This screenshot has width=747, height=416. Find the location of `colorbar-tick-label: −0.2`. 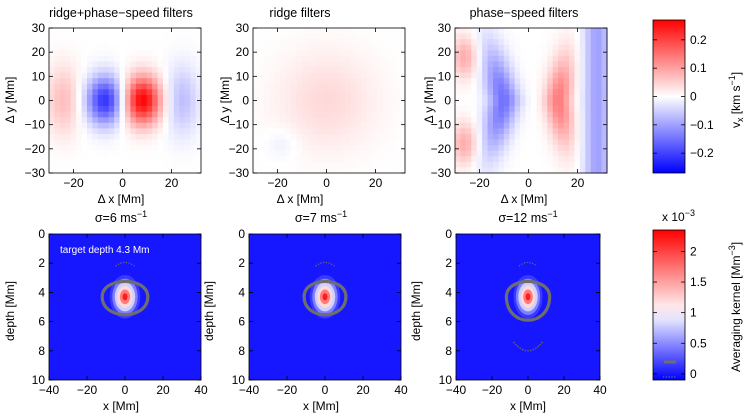

colorbar-tick-label: −0.2 is located at coordinates (702, 153).